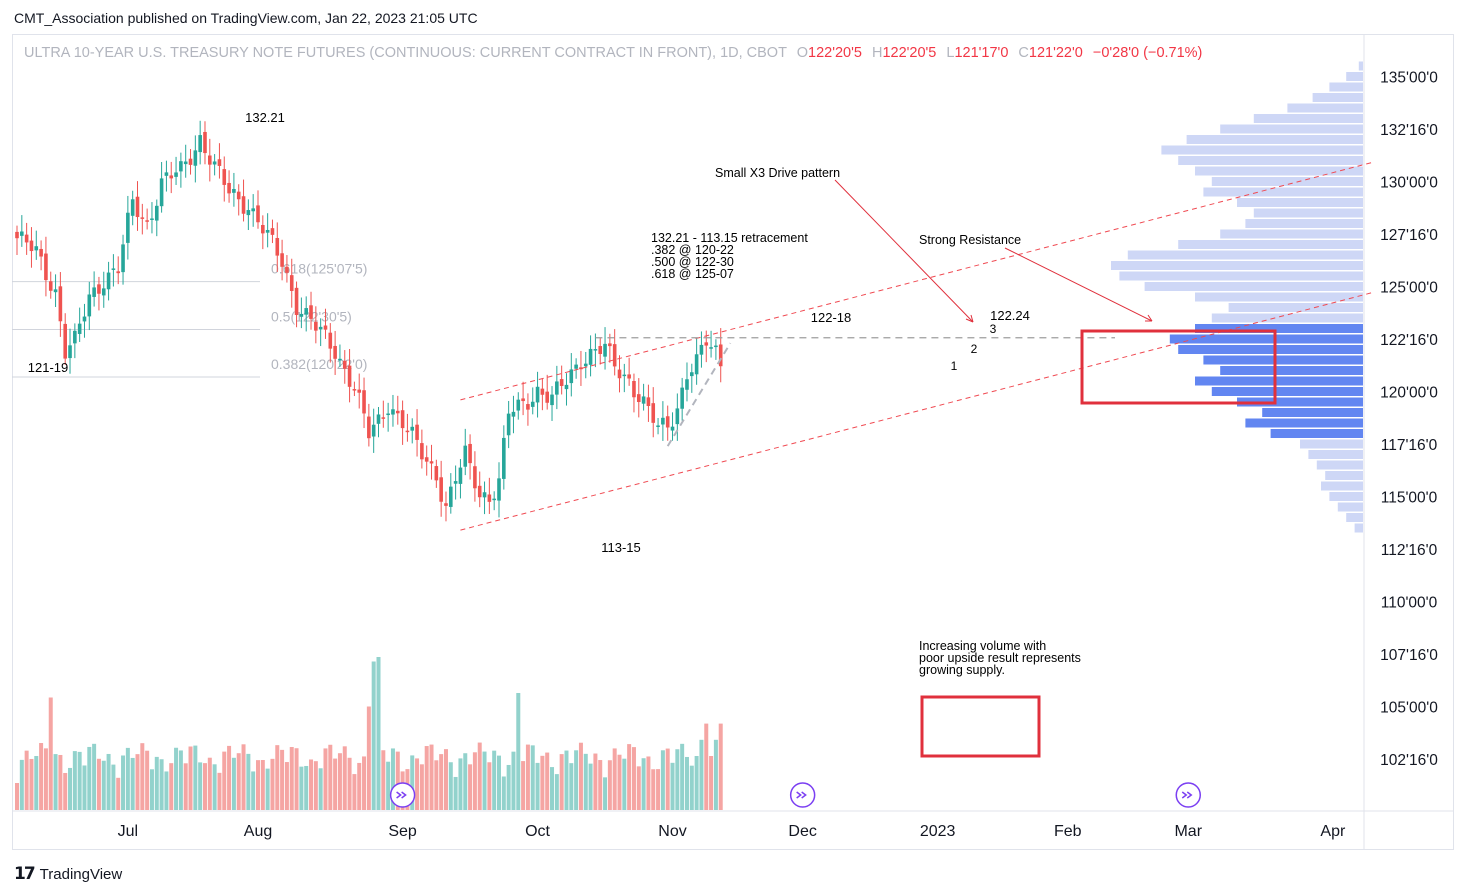 Image resolution: width=1467 pixels, height=895 pixels. What do you see at coordinates (1409, 130) in the screenshot?
I see `price-tick-label: 132'16'0` at bounding box center [1409, 130].